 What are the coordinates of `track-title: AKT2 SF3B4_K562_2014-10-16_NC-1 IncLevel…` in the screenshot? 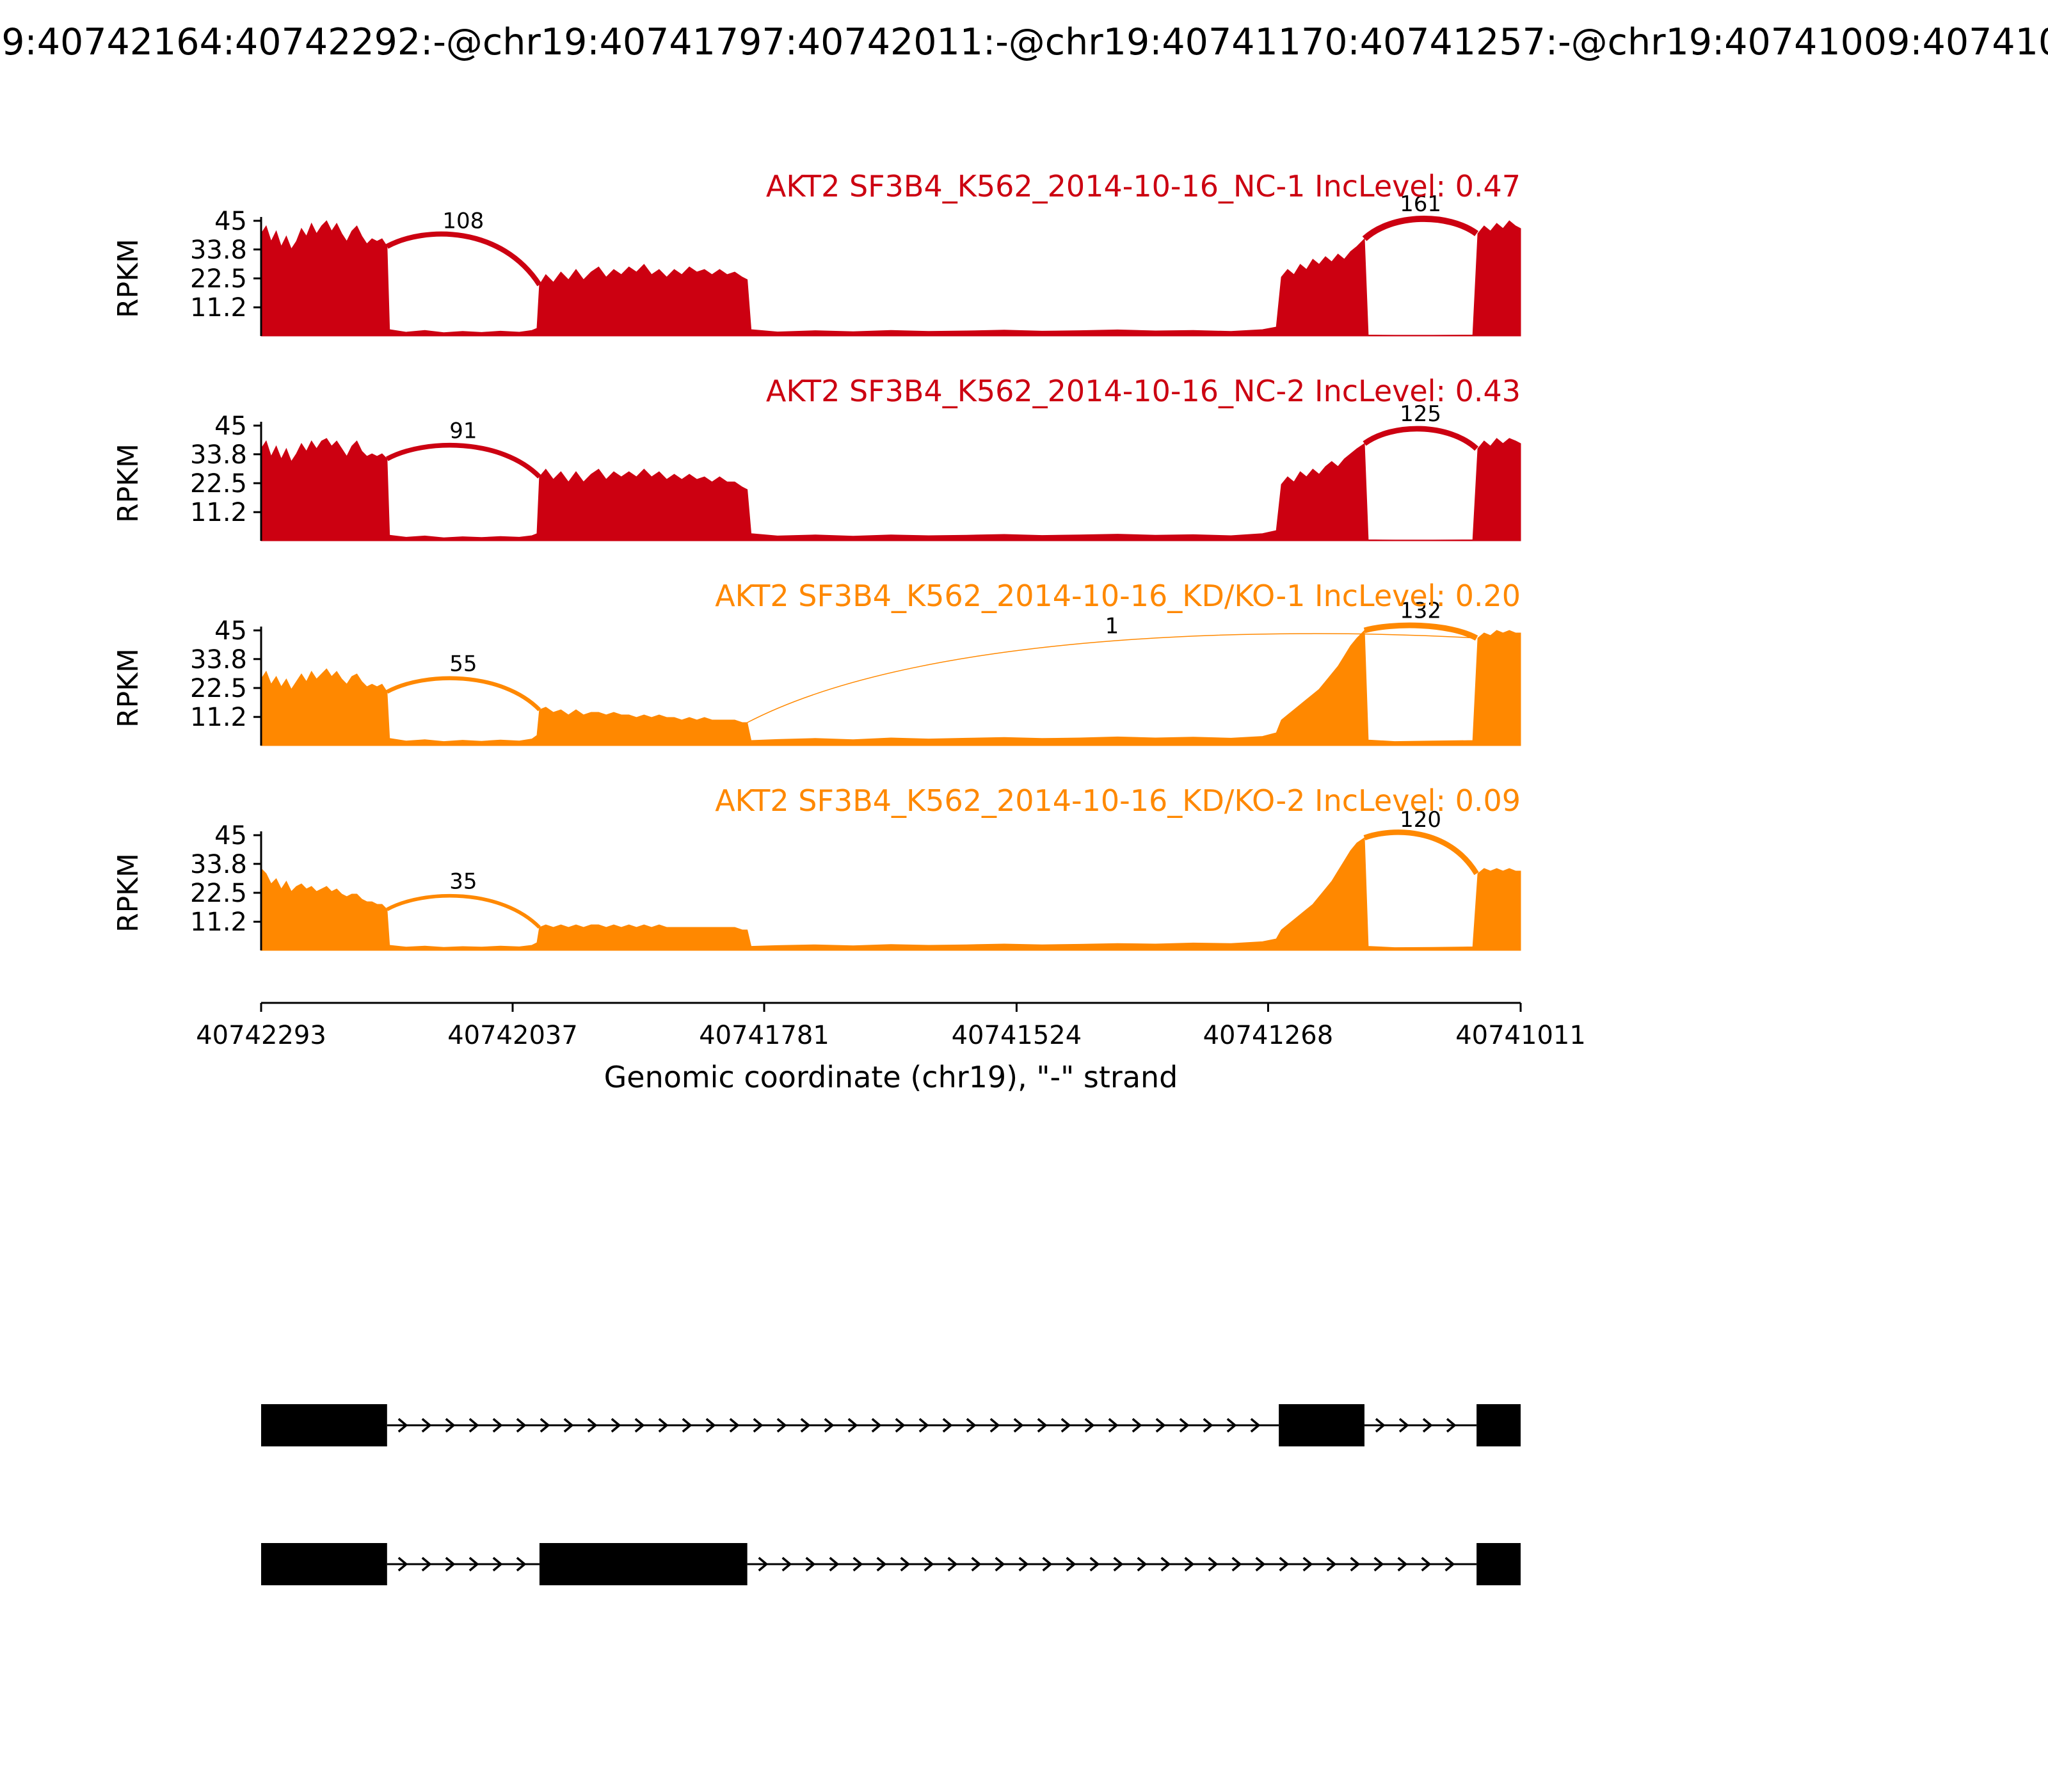 It's located at (1143, 186).